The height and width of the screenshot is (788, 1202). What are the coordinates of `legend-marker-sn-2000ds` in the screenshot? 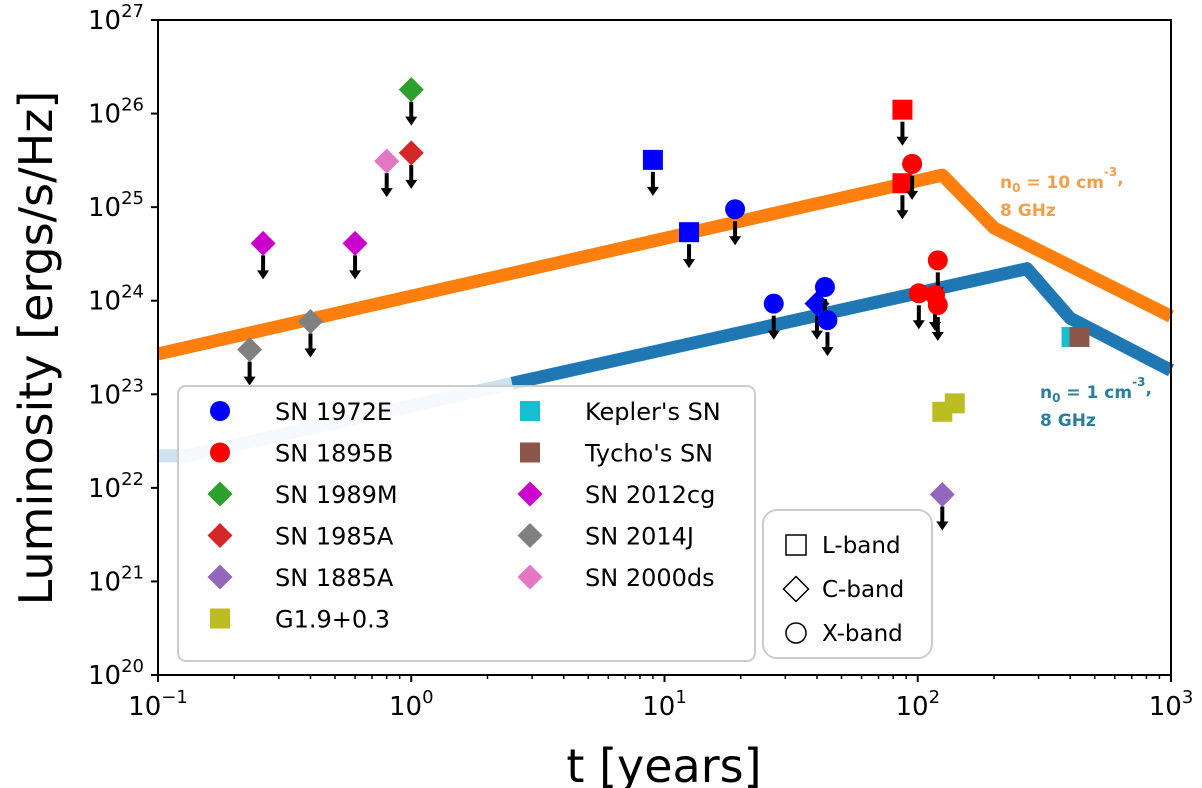 It's located at (530, 577).